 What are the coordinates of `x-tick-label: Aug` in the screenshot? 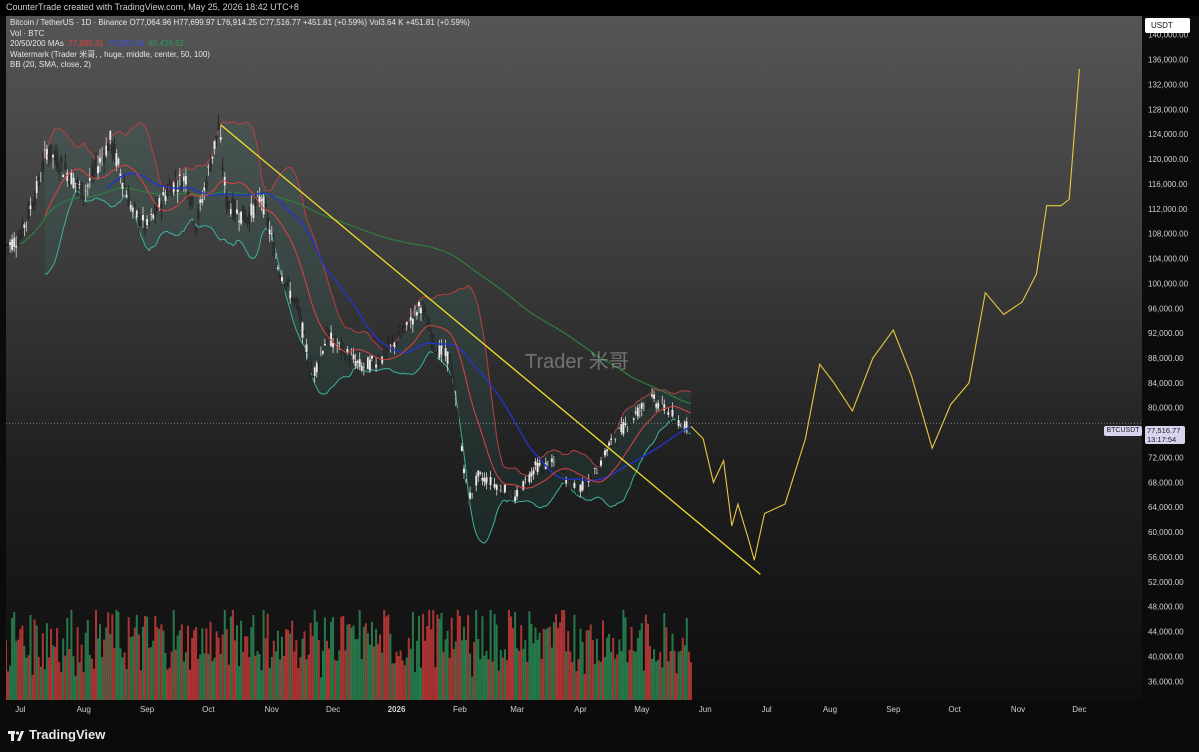 It's located at (830, 709).